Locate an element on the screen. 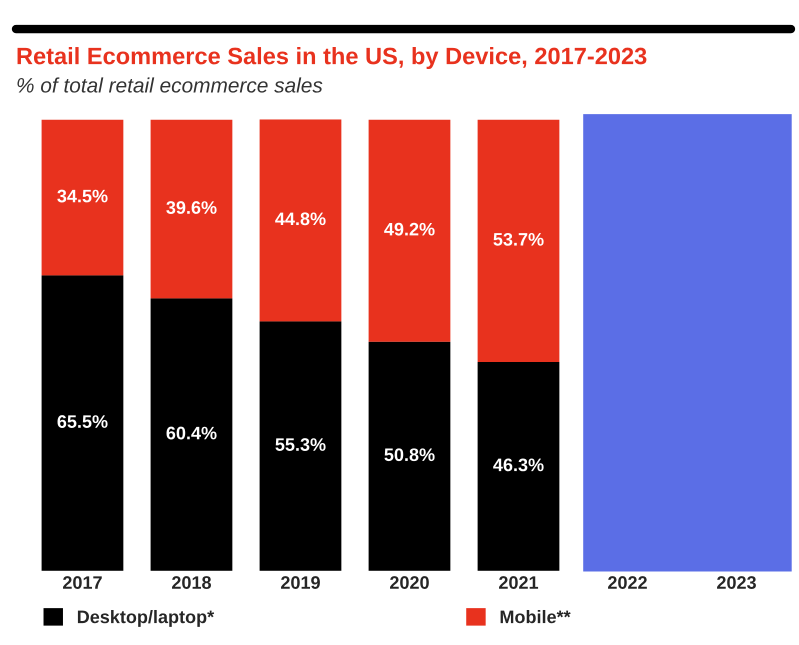 This screenshot has height=645, width=799. data-label: 34.5% is located at coordinates (82, 196).